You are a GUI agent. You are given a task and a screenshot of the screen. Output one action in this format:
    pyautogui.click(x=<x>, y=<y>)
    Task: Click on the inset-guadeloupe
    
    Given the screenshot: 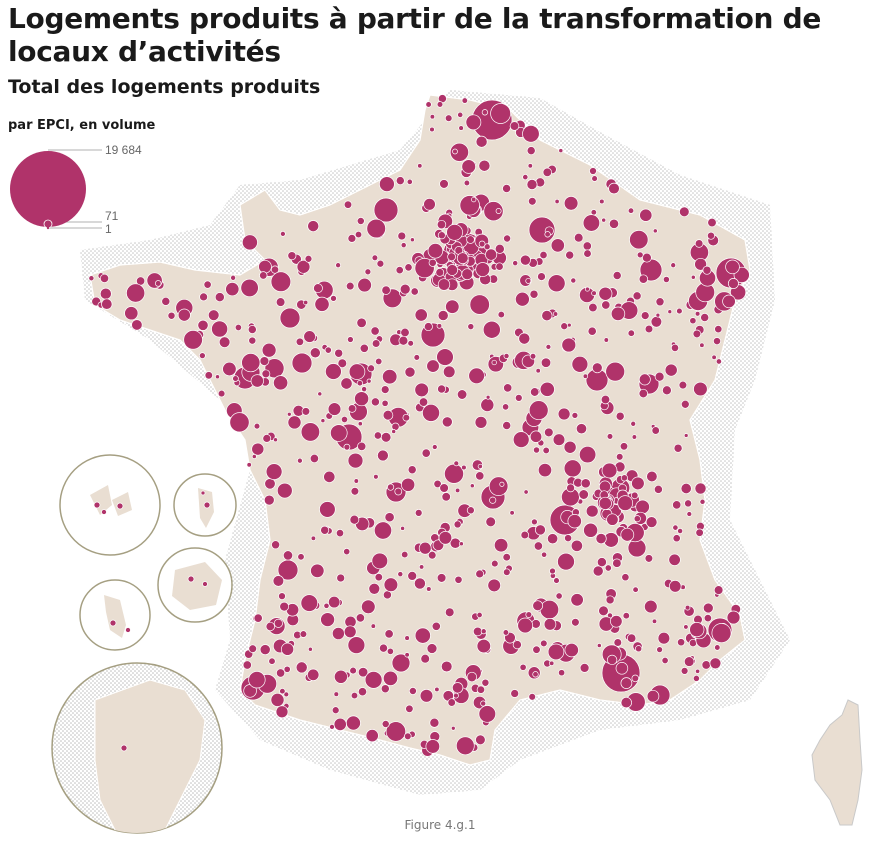 What is the action you would take?
    pyautogui.click(x=110, y=505)
    